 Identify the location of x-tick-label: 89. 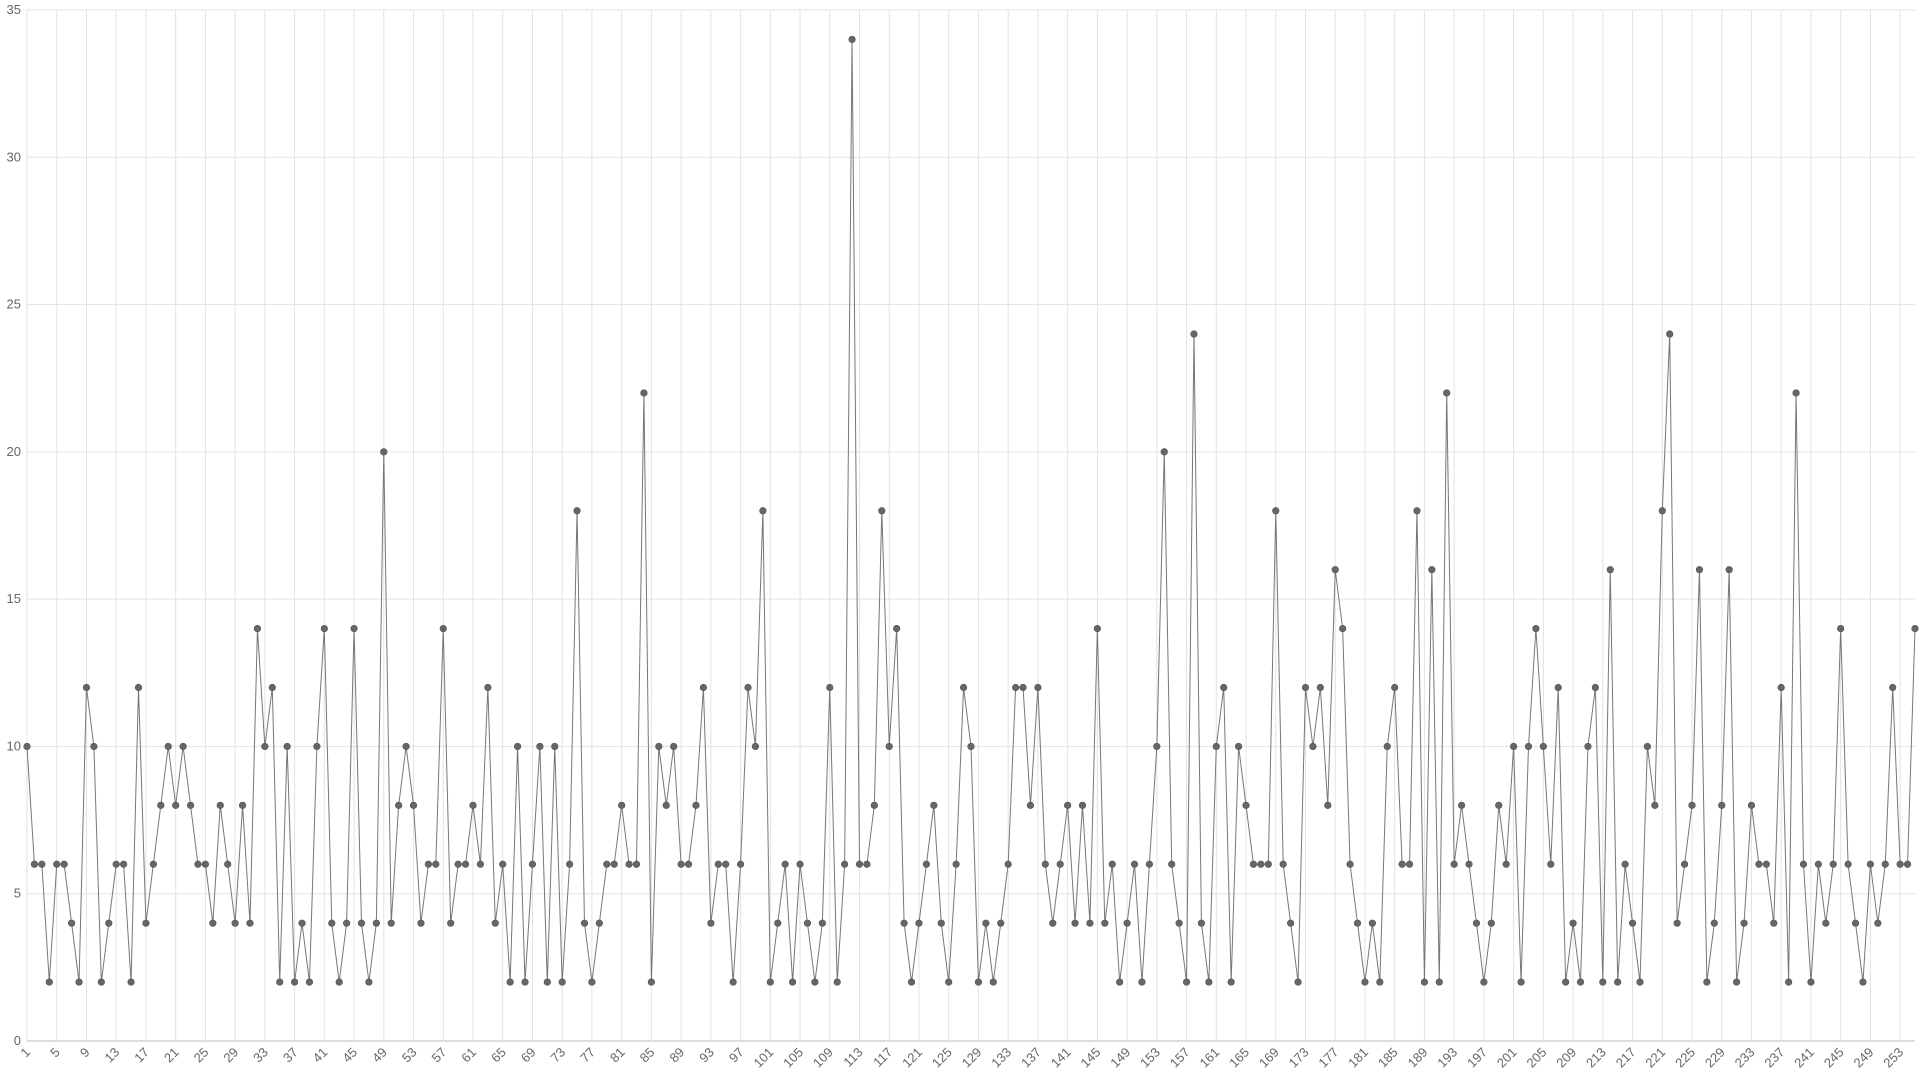
(676, 1055).